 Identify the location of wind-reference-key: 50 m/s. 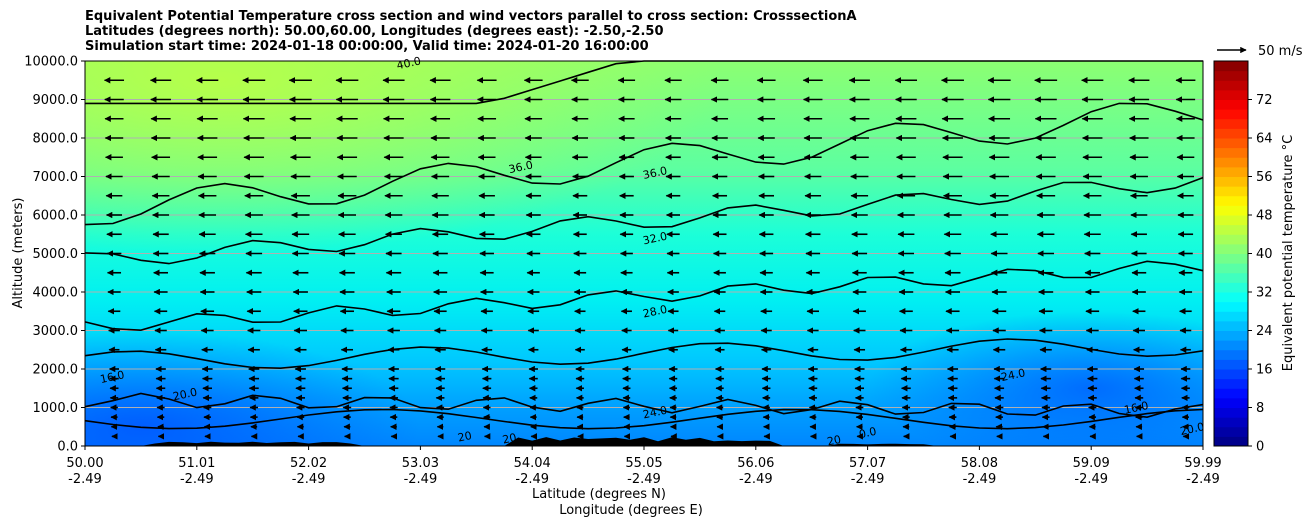
(1260, 51).